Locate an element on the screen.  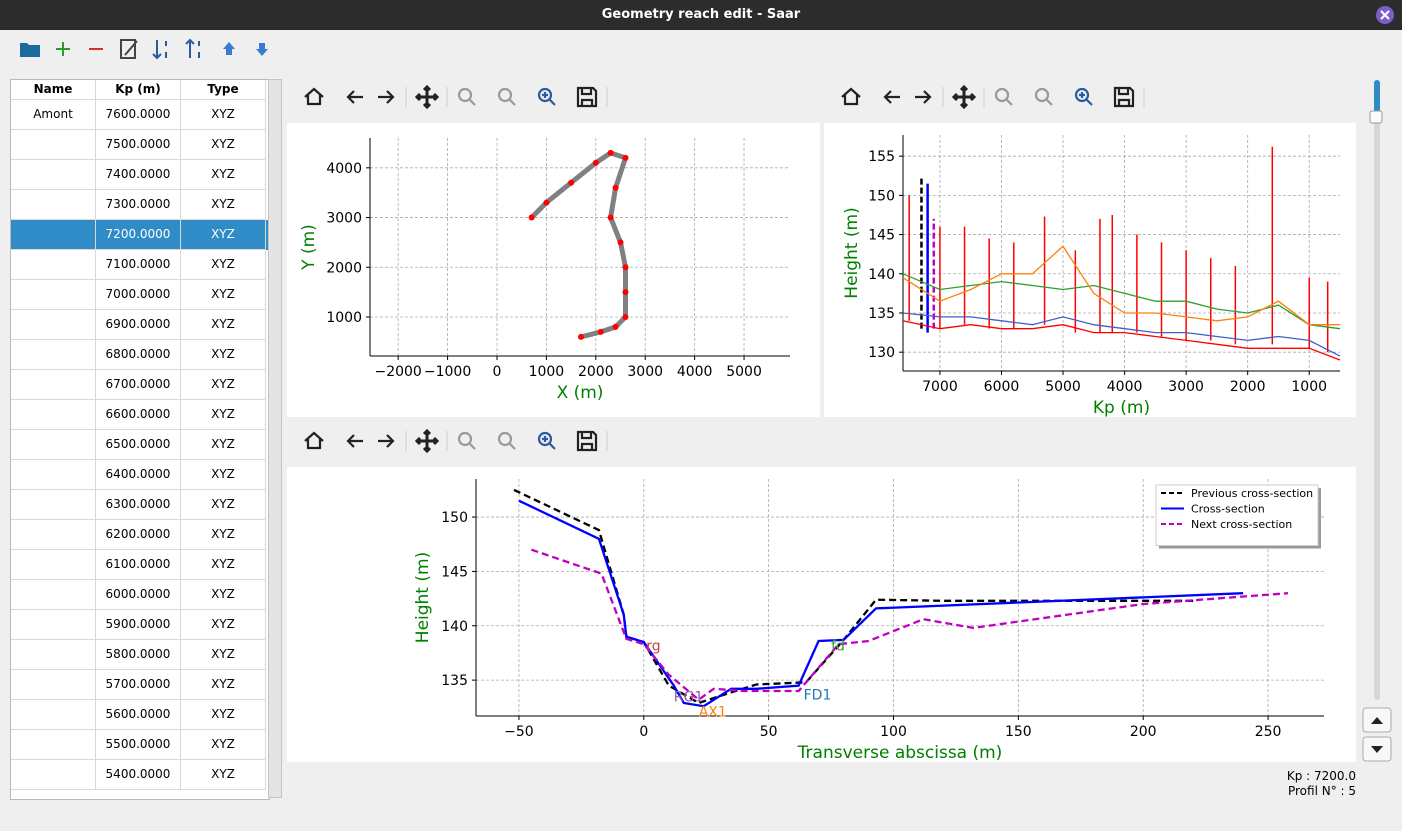
table-row: 6400.0000 XYZ is located at coordinates (140, 475).